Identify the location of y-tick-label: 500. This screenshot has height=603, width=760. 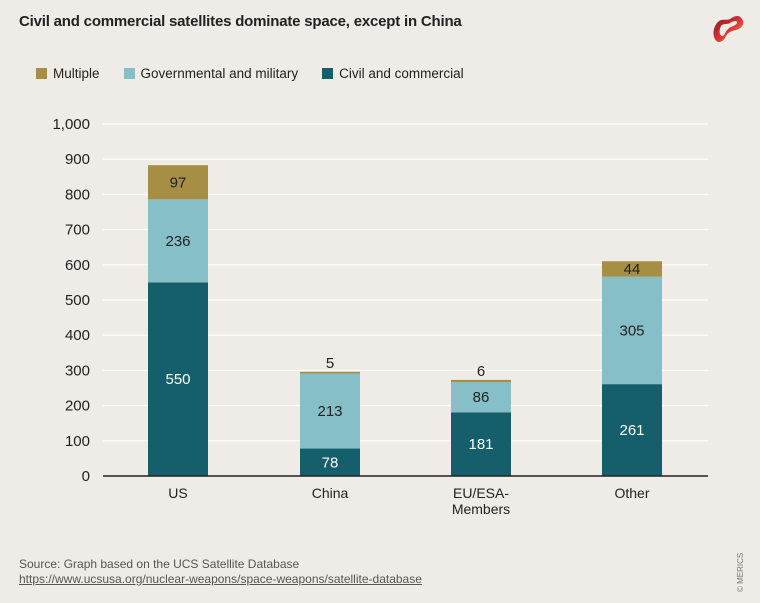
(77, 300).